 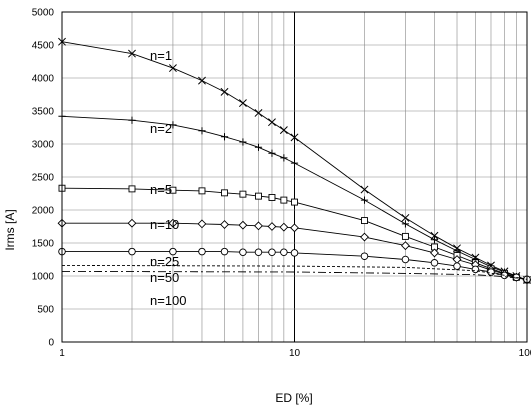 I want to click on series-label: n=100, so click(x=168, y=300).